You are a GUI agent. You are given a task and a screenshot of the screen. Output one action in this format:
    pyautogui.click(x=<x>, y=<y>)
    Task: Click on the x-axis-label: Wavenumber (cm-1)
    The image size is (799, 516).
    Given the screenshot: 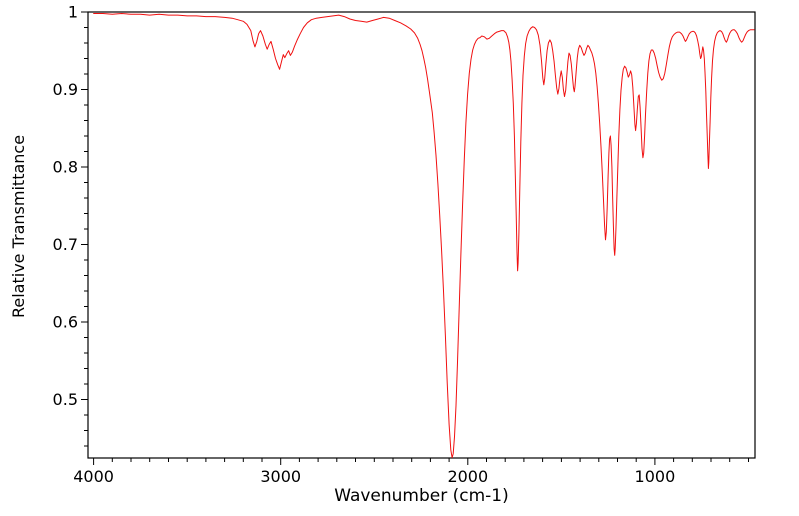 What is the action you would take?
    pyautogui.click(x=421, y=496)
    